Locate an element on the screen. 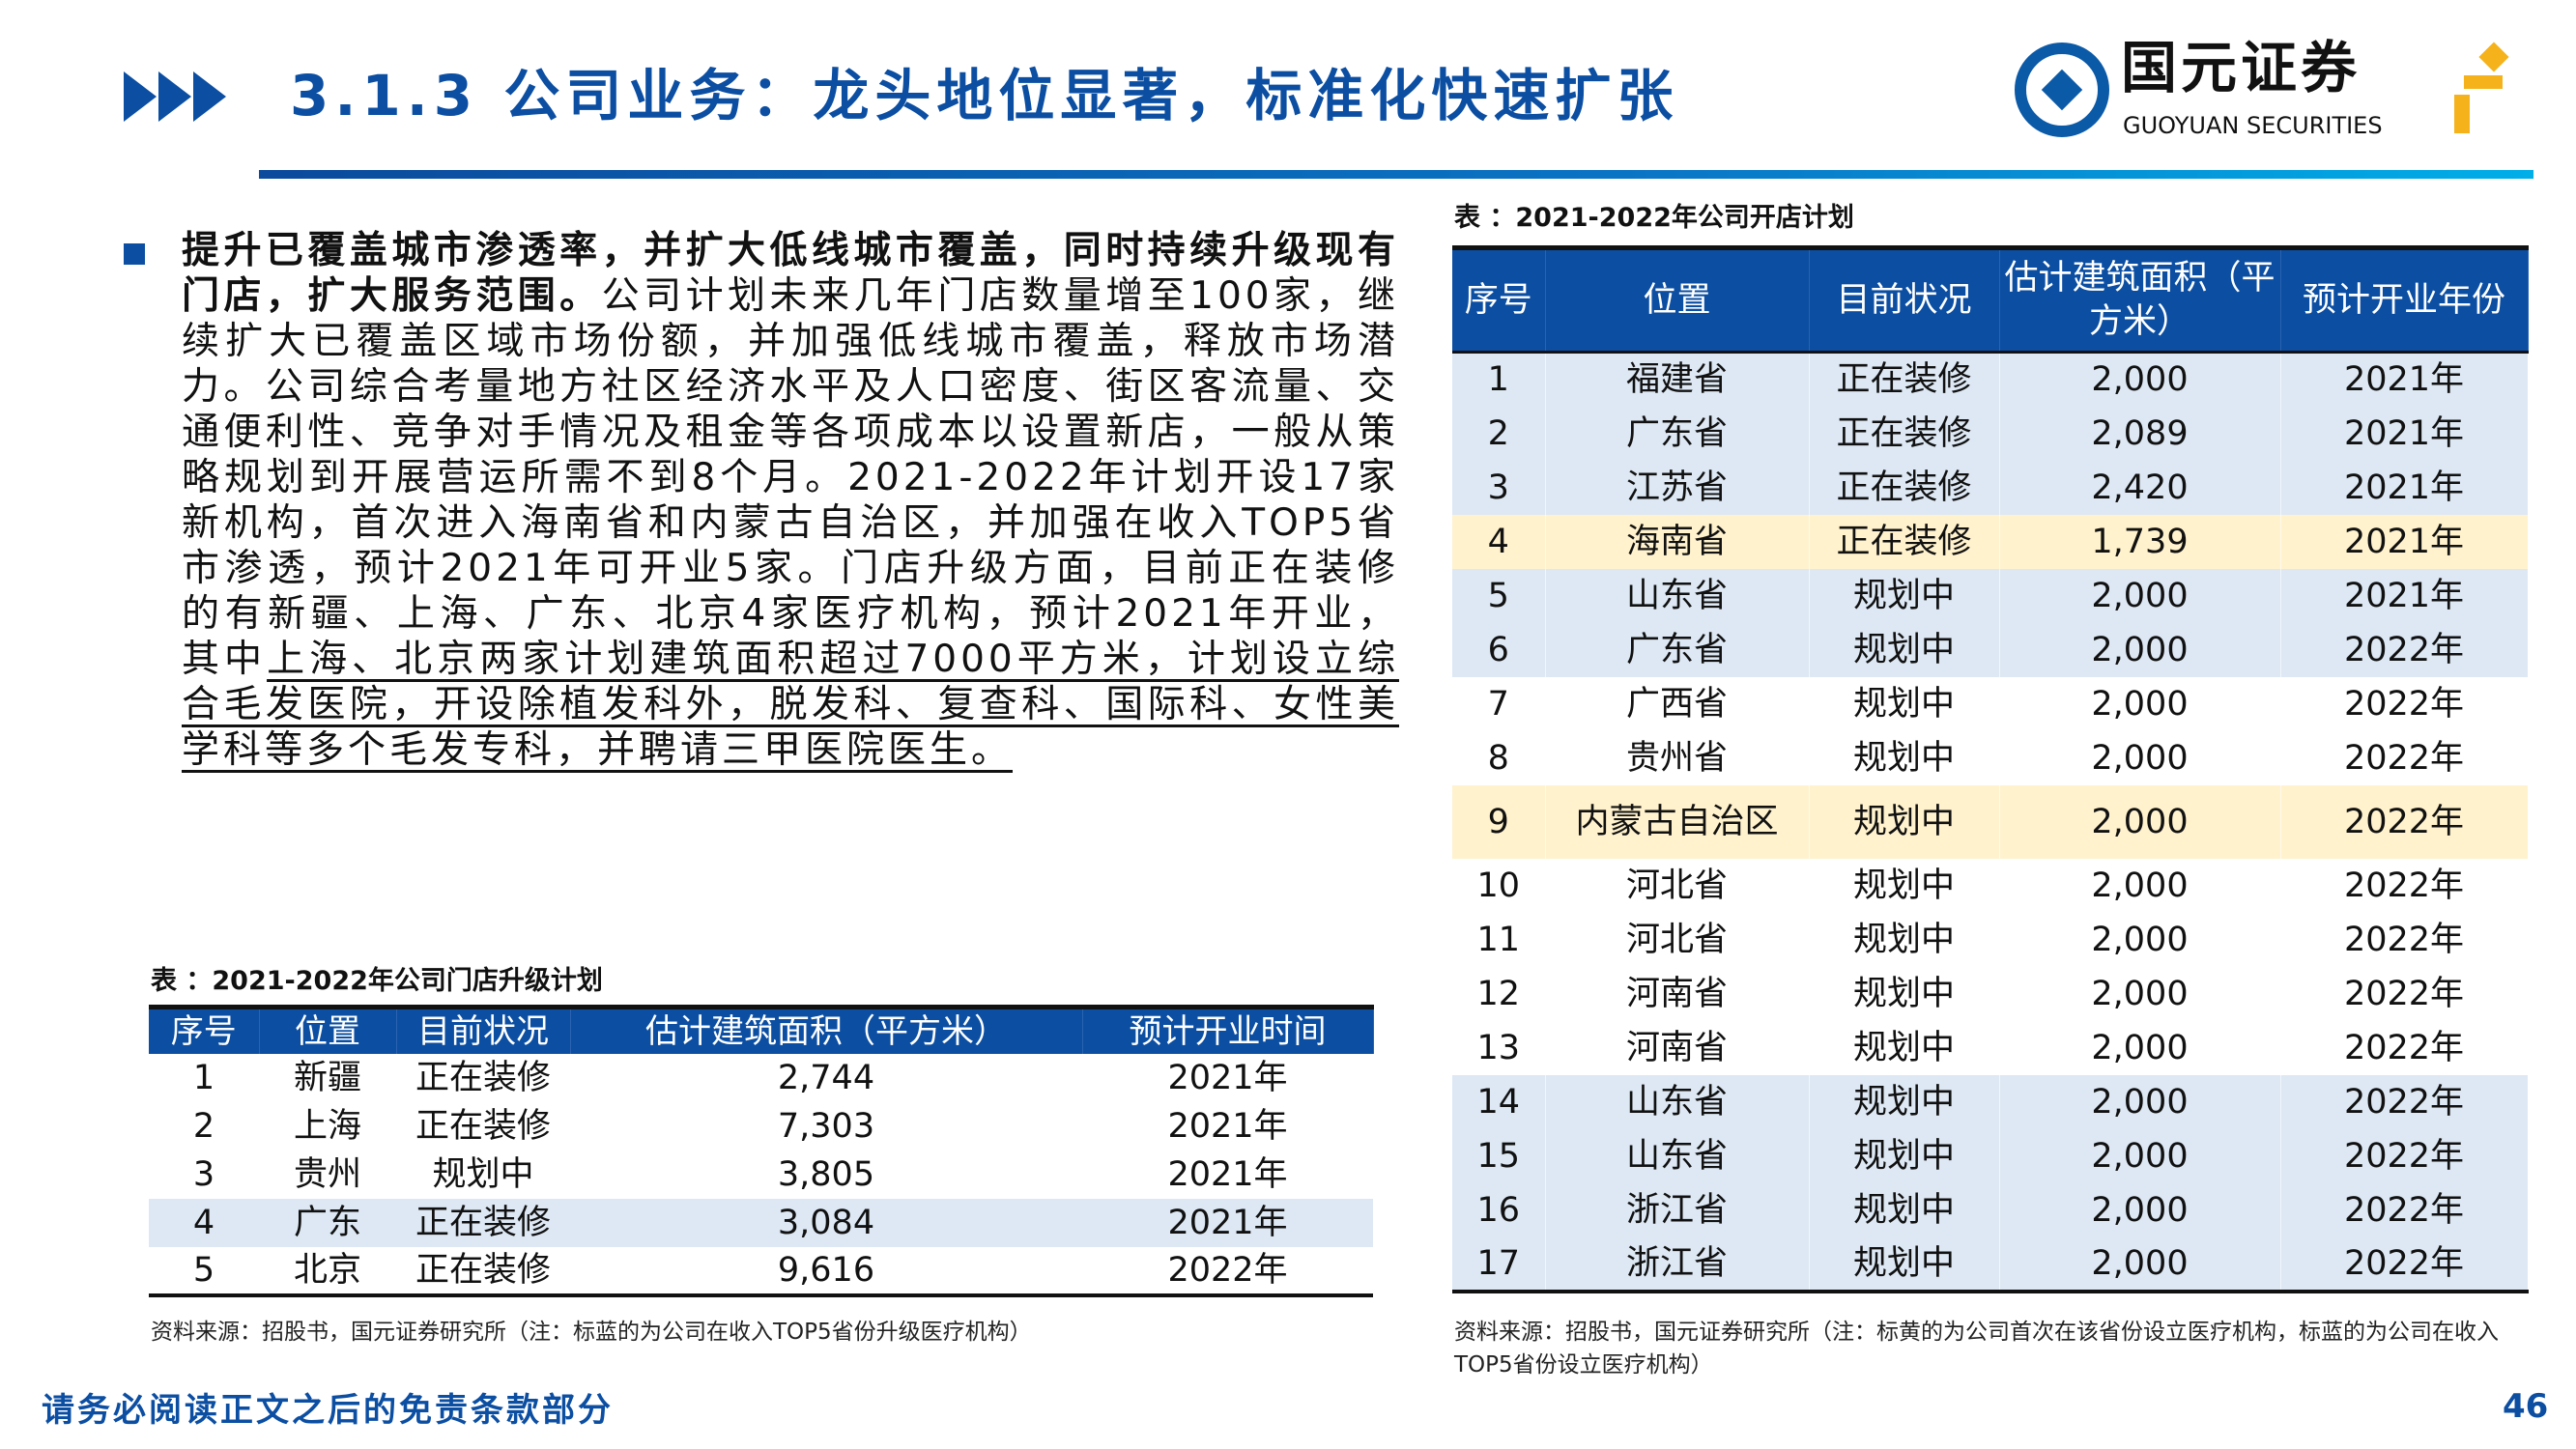 The height and width of the screenshot is (1449, 2576). open-row: 2 广东省 正在装修 2,089 2021年 is located at coordinates (1991, 433).